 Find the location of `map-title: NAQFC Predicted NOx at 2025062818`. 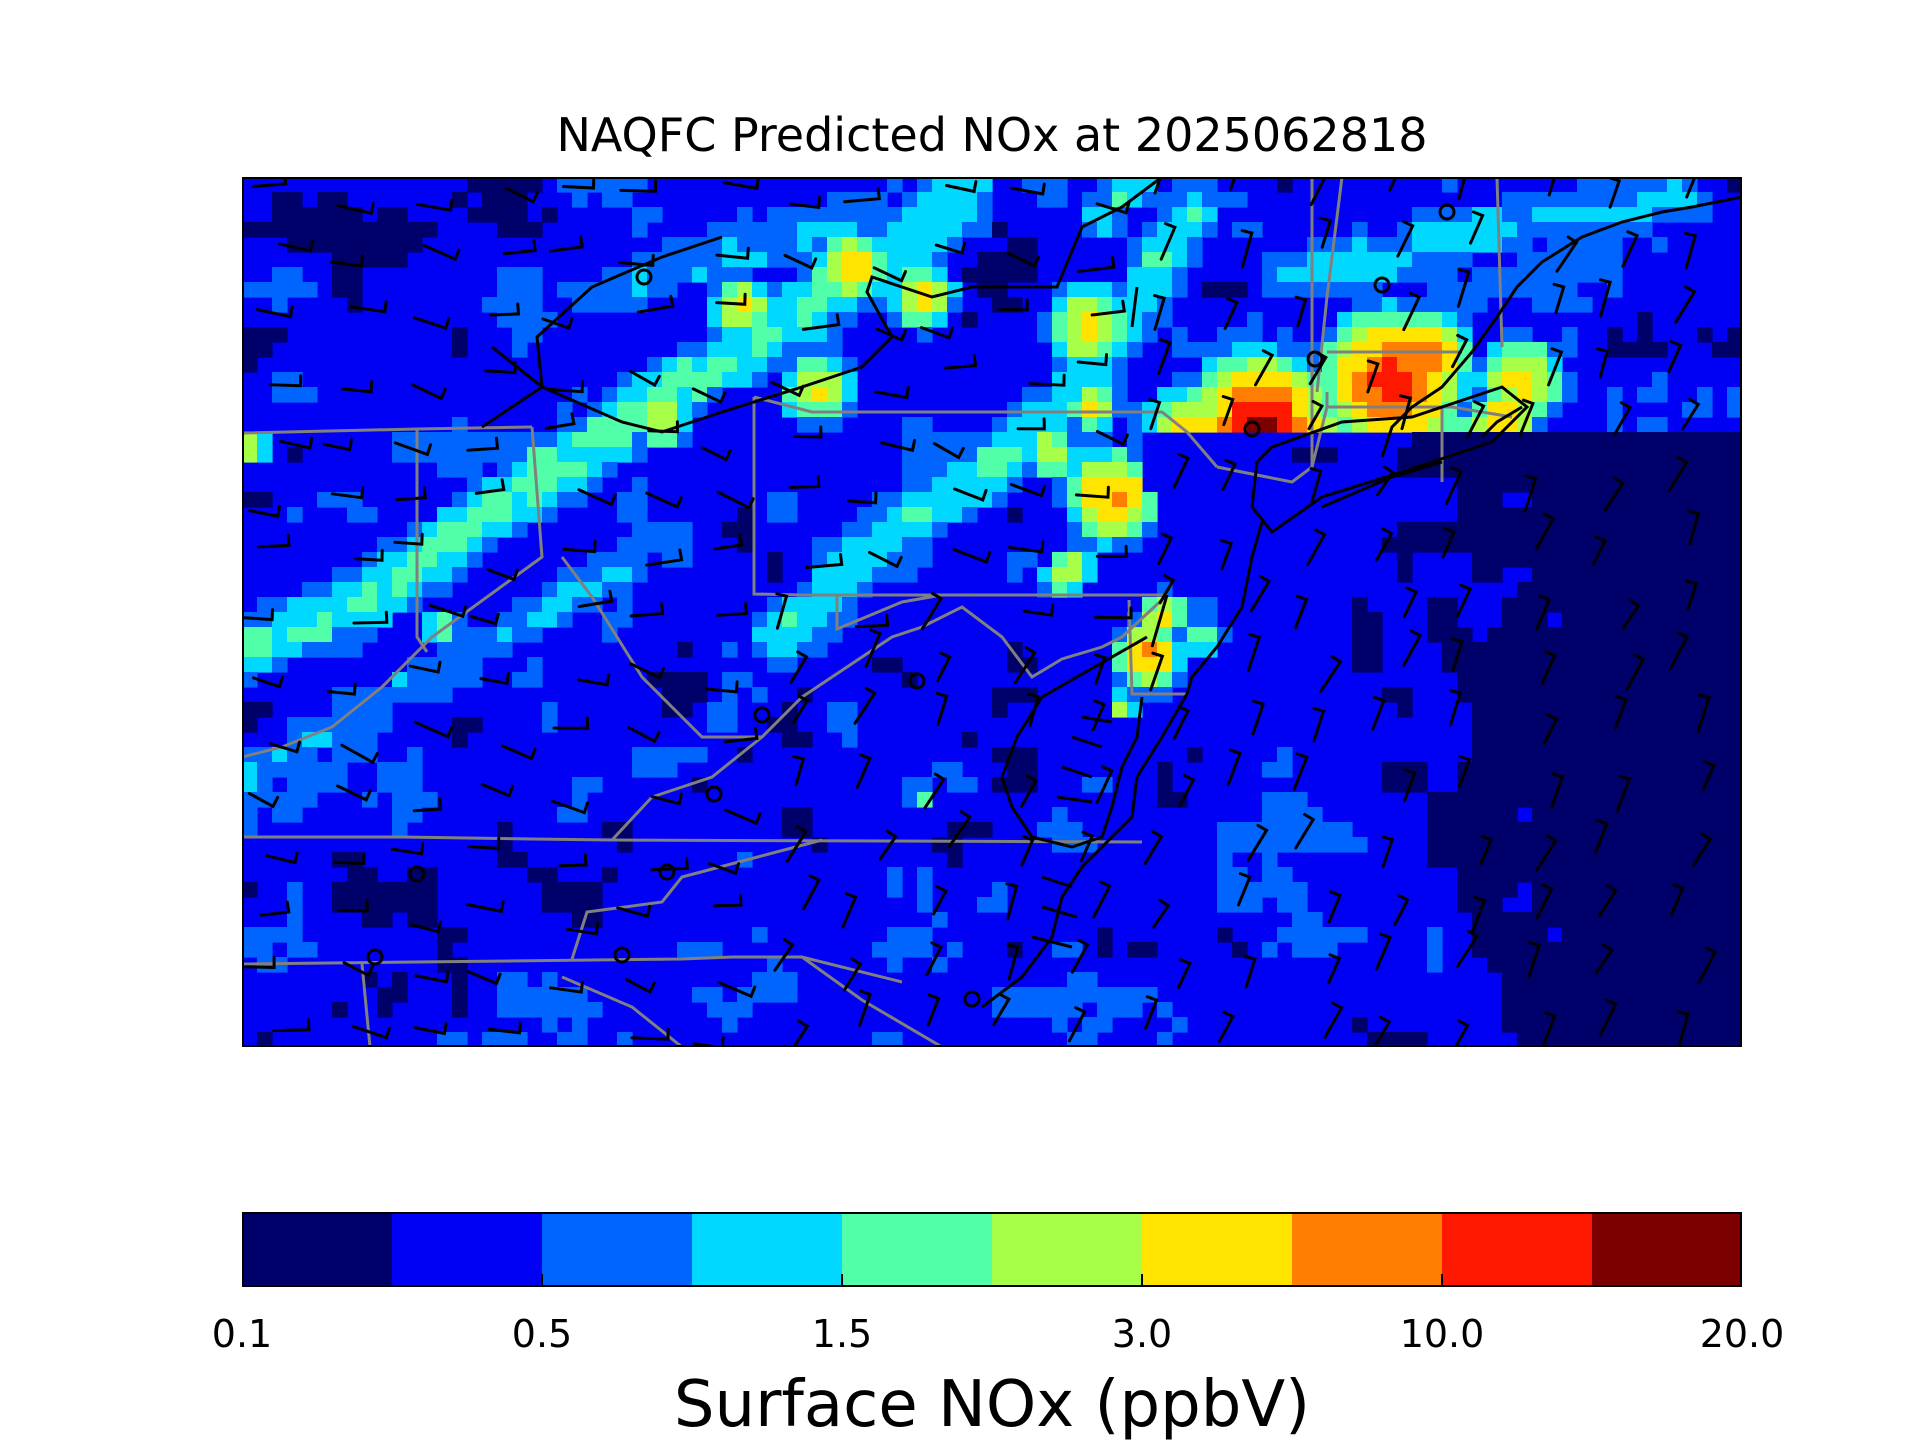

map-title: NAQFC Predicted NOx at 2025062818 is located at coordinates (992, 135).